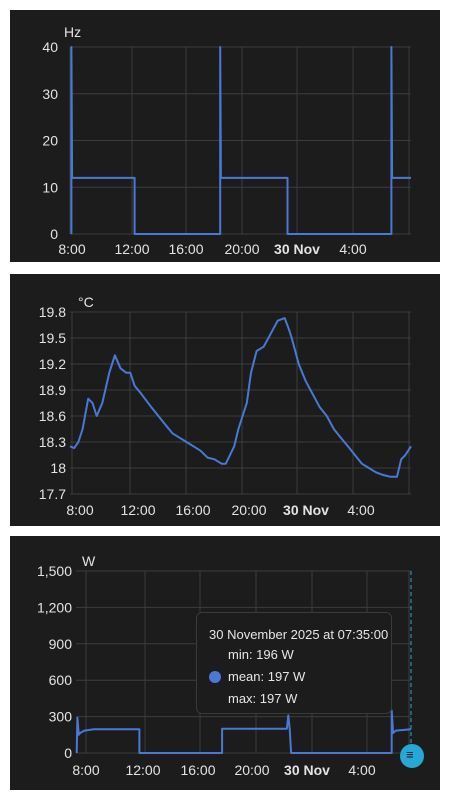 The image size is (450, 800). Describe the element at coordinates (267, 676) in the screenshot. I see `tooltip-mean: mean: 197 W` at that location.